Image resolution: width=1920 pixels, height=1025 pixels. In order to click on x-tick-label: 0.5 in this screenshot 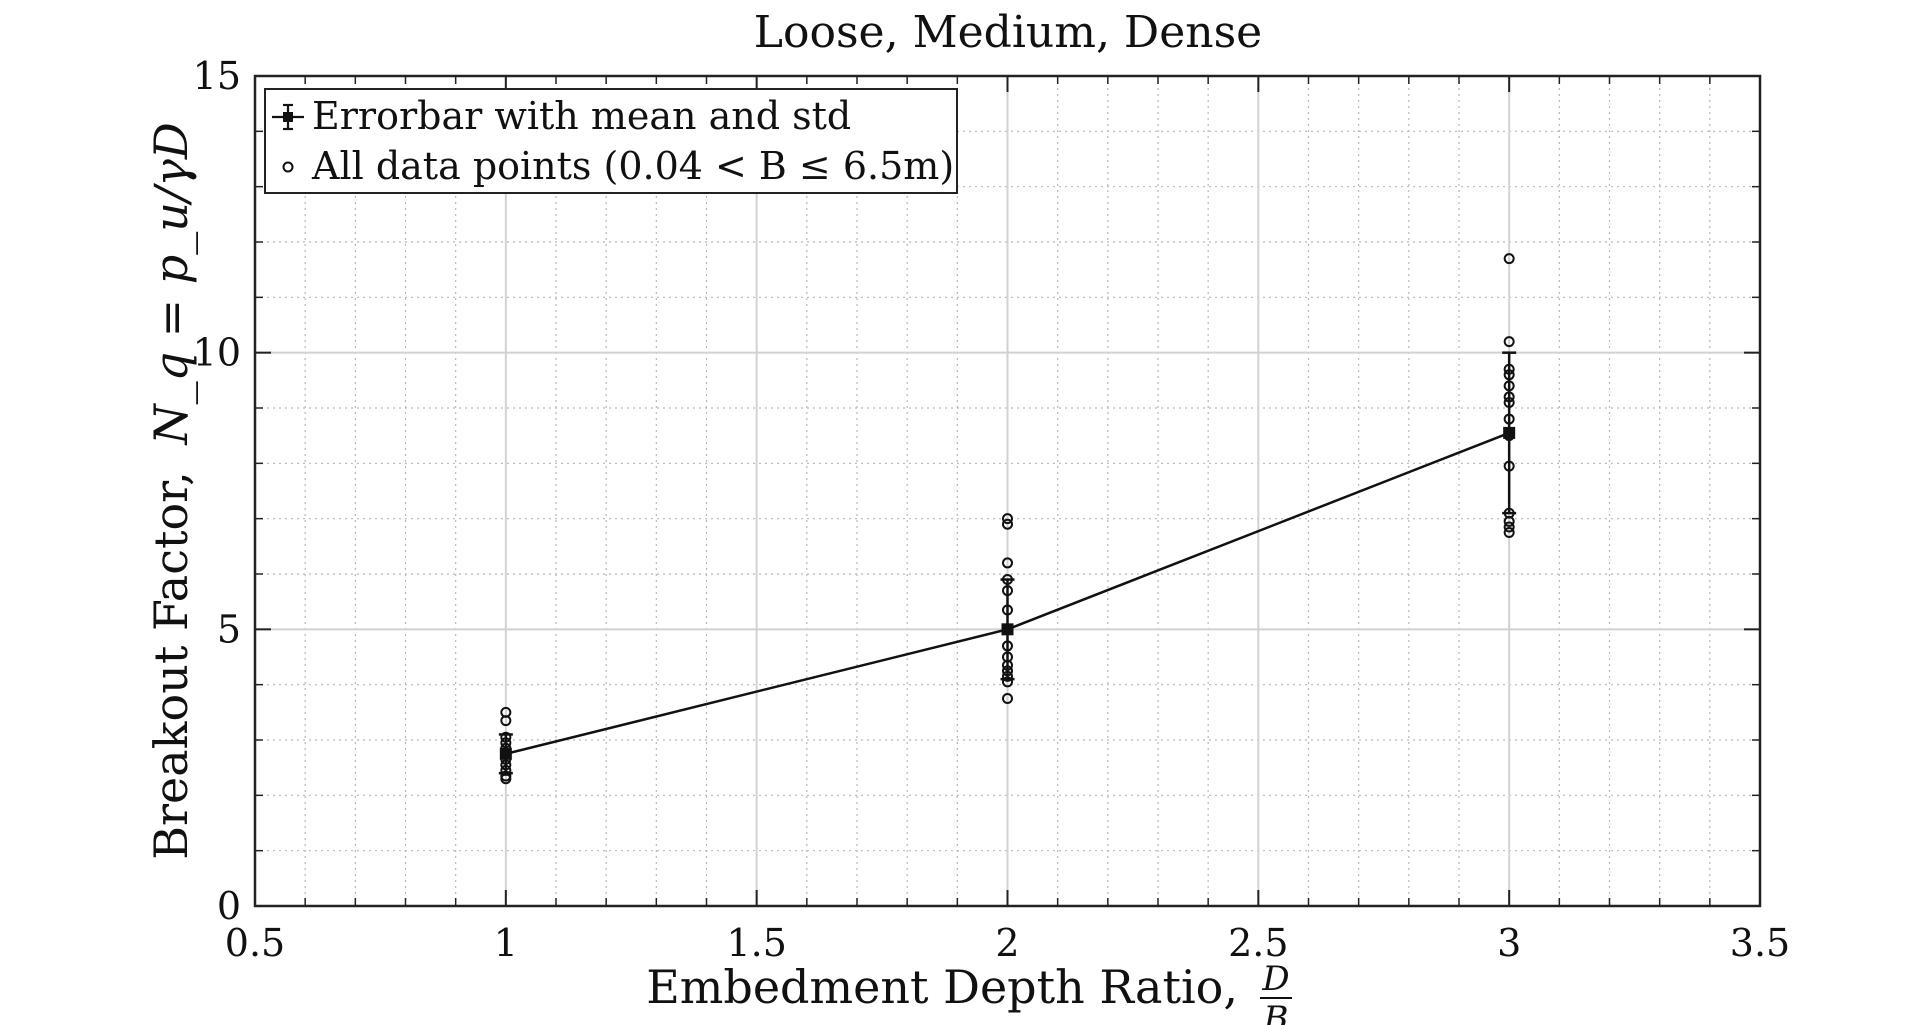, I will do `click(255, 943)`.